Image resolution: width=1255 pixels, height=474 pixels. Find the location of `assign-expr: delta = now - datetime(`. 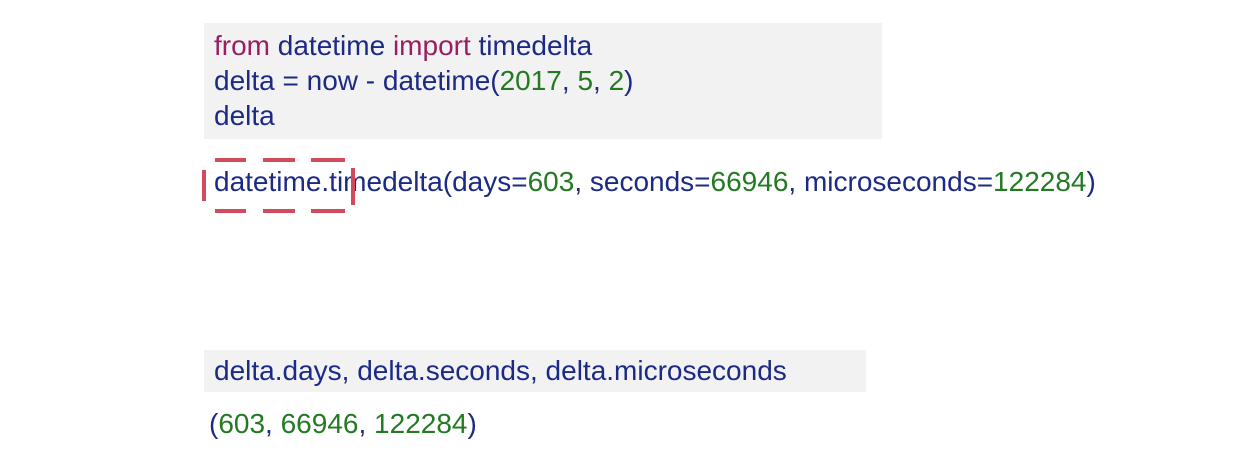

assign-expr: delta = now - datetime( is located at coordinates (357, 80).